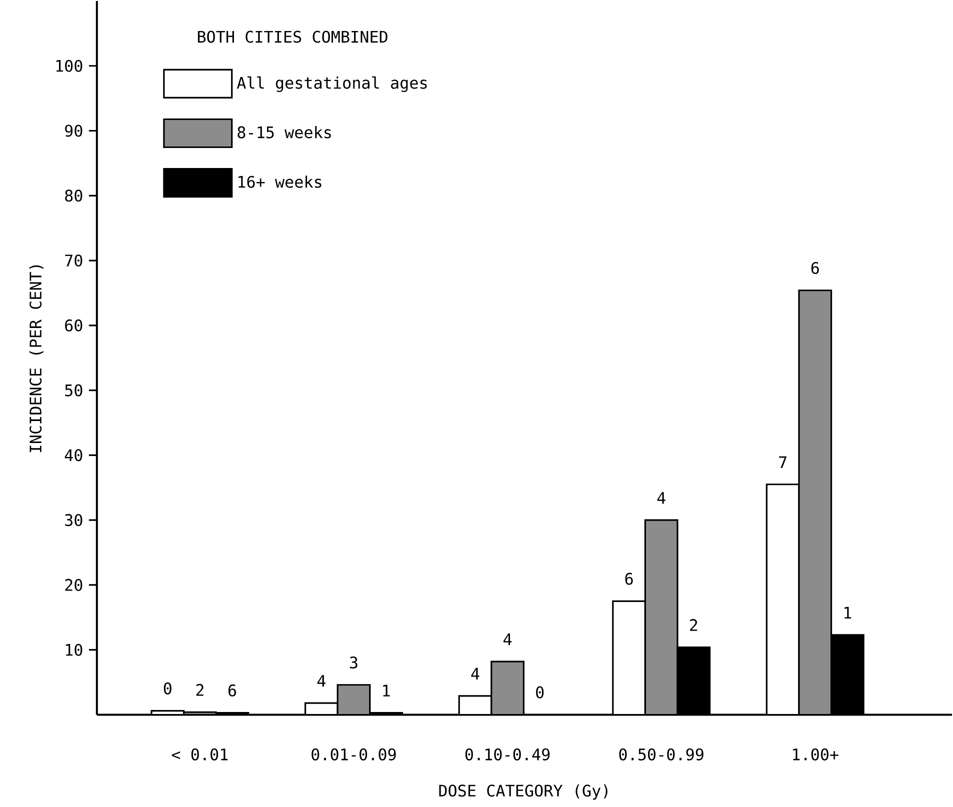 Image resolution: width=953 pixels, height=807 pixels. I want to click on x-tick-label: 0.50-0.99, so click(661, 754).